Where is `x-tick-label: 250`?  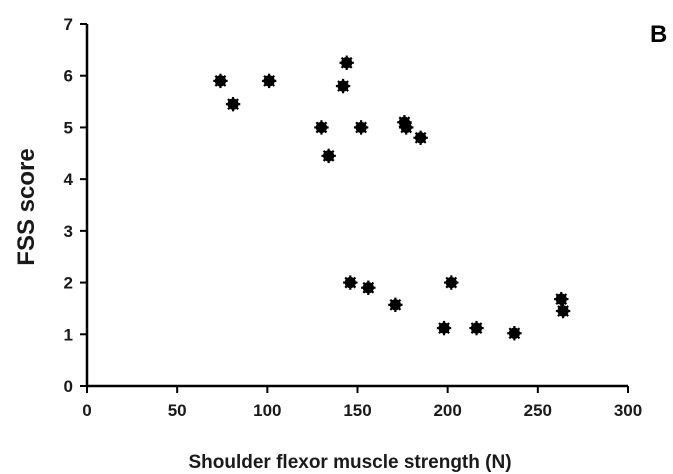
x-tick-label: 250 is located at coordinates (538, 410).